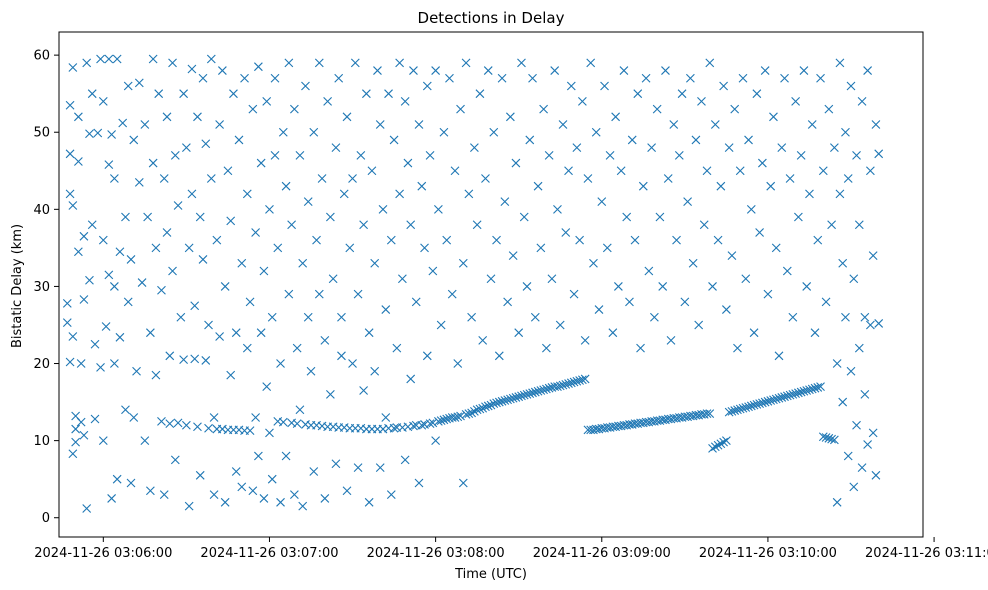 The image size is (988, 590). I want to click on y-tick-label: 20, so click(41, 364).